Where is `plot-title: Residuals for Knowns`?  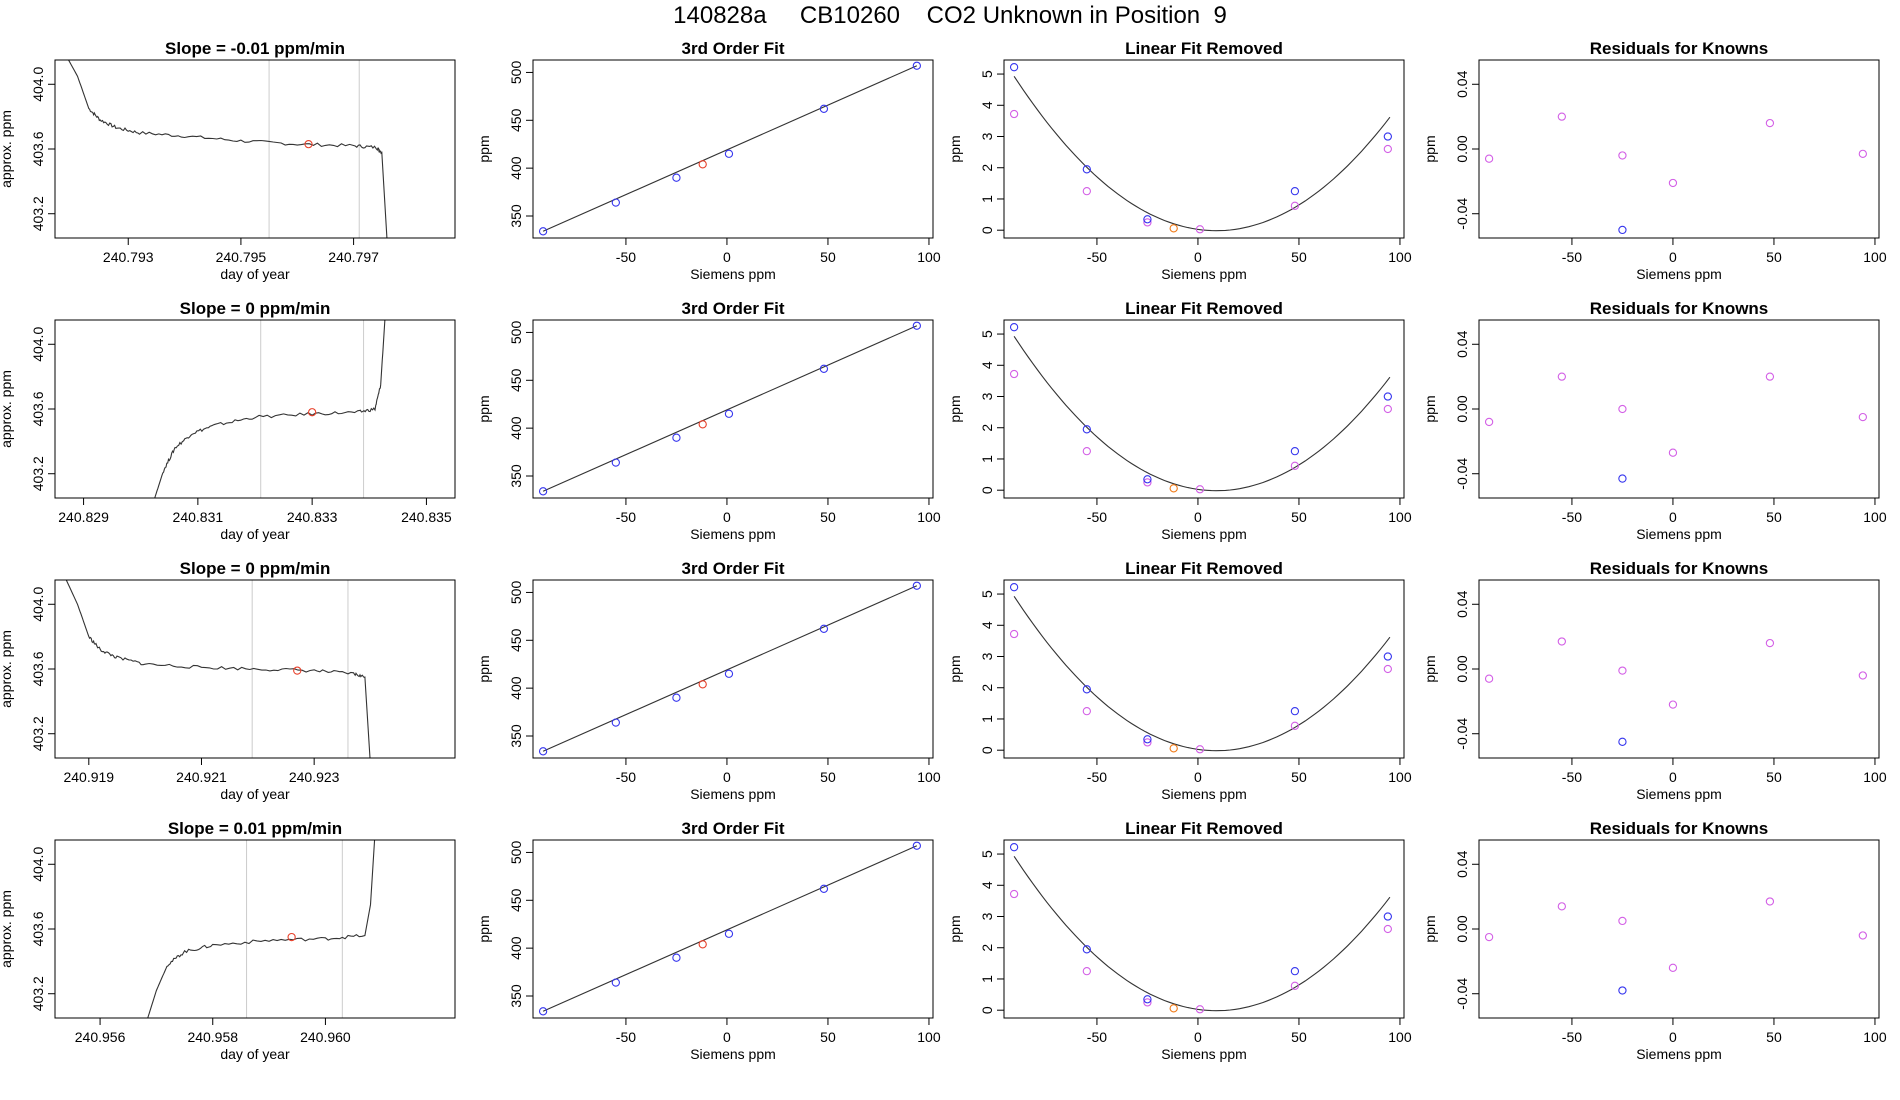
plot-title: Residuals for Knowns is located at coordinates (1679, 308).